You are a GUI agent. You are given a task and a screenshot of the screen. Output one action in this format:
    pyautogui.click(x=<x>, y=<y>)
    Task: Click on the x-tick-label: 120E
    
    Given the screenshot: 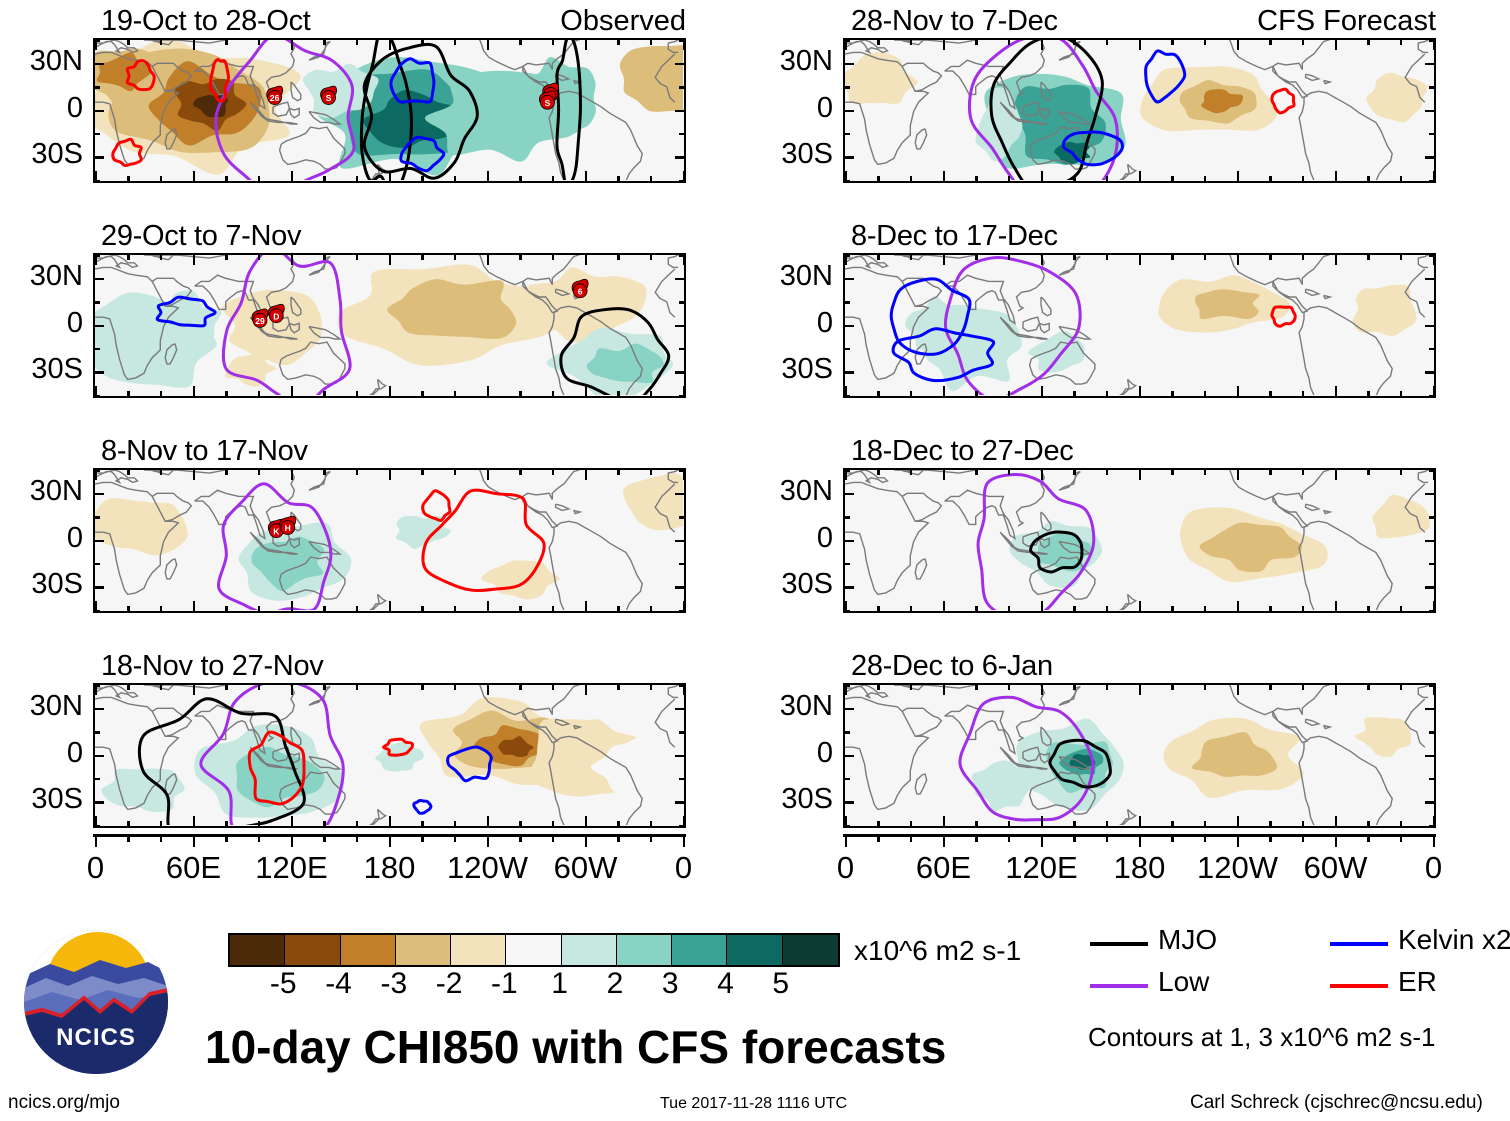 What is the action you would take?
    pyautogui.click(x=291, y=867)
    